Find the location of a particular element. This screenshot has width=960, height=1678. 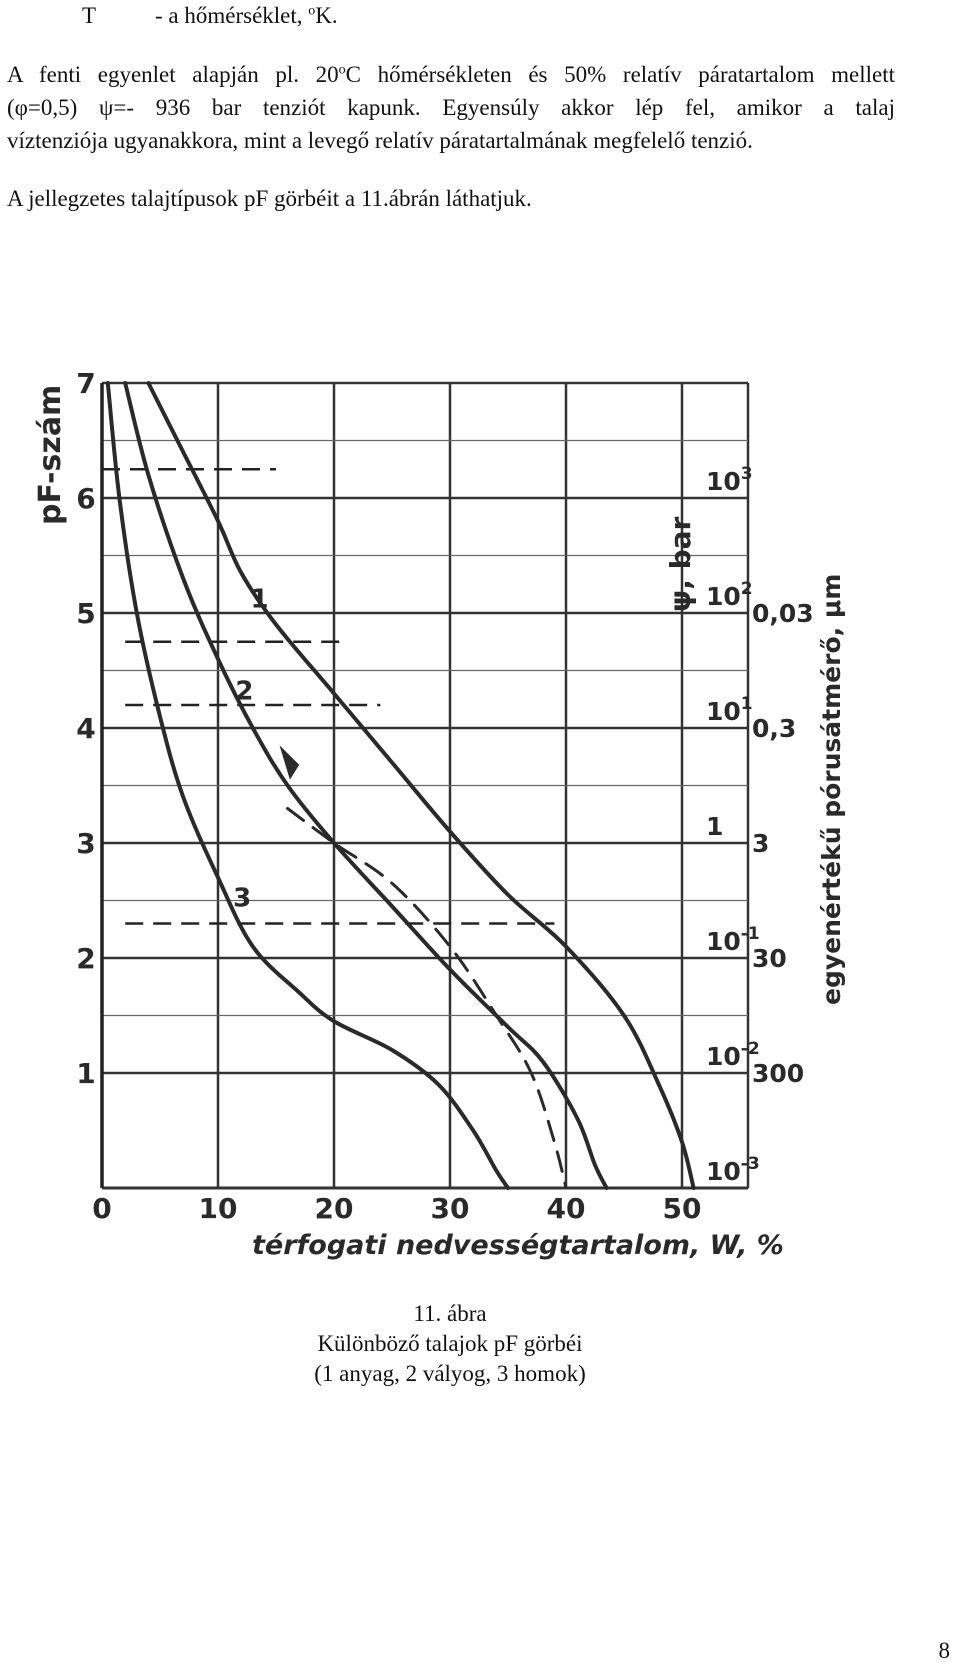

y-tick-label: 2 is located at coordinates (85, 958).